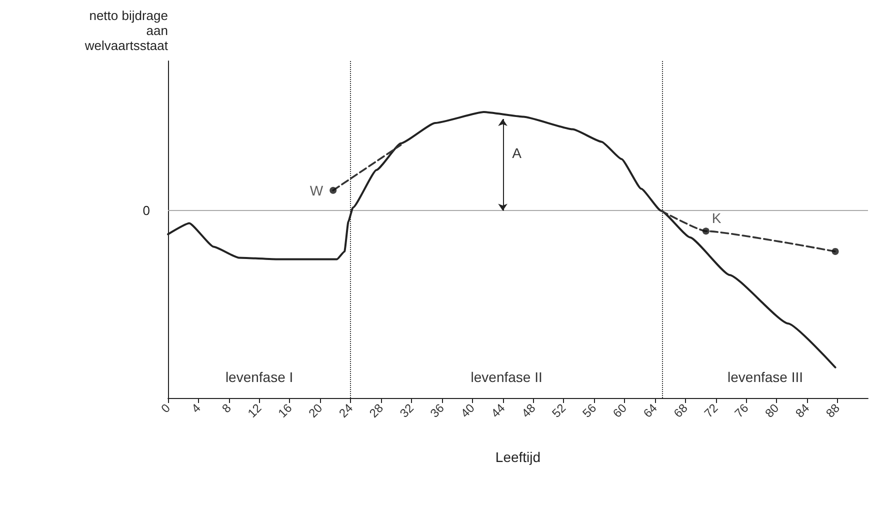 The width and height of the screenshot is (888, 515). I want to click on x-tick-label: 32, so click(407, 410).